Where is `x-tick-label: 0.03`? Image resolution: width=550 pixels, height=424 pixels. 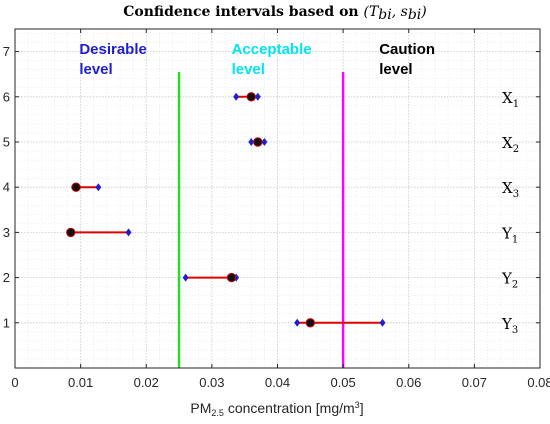 x-tick-label: 0.03 is located at coordinates (211, 382).